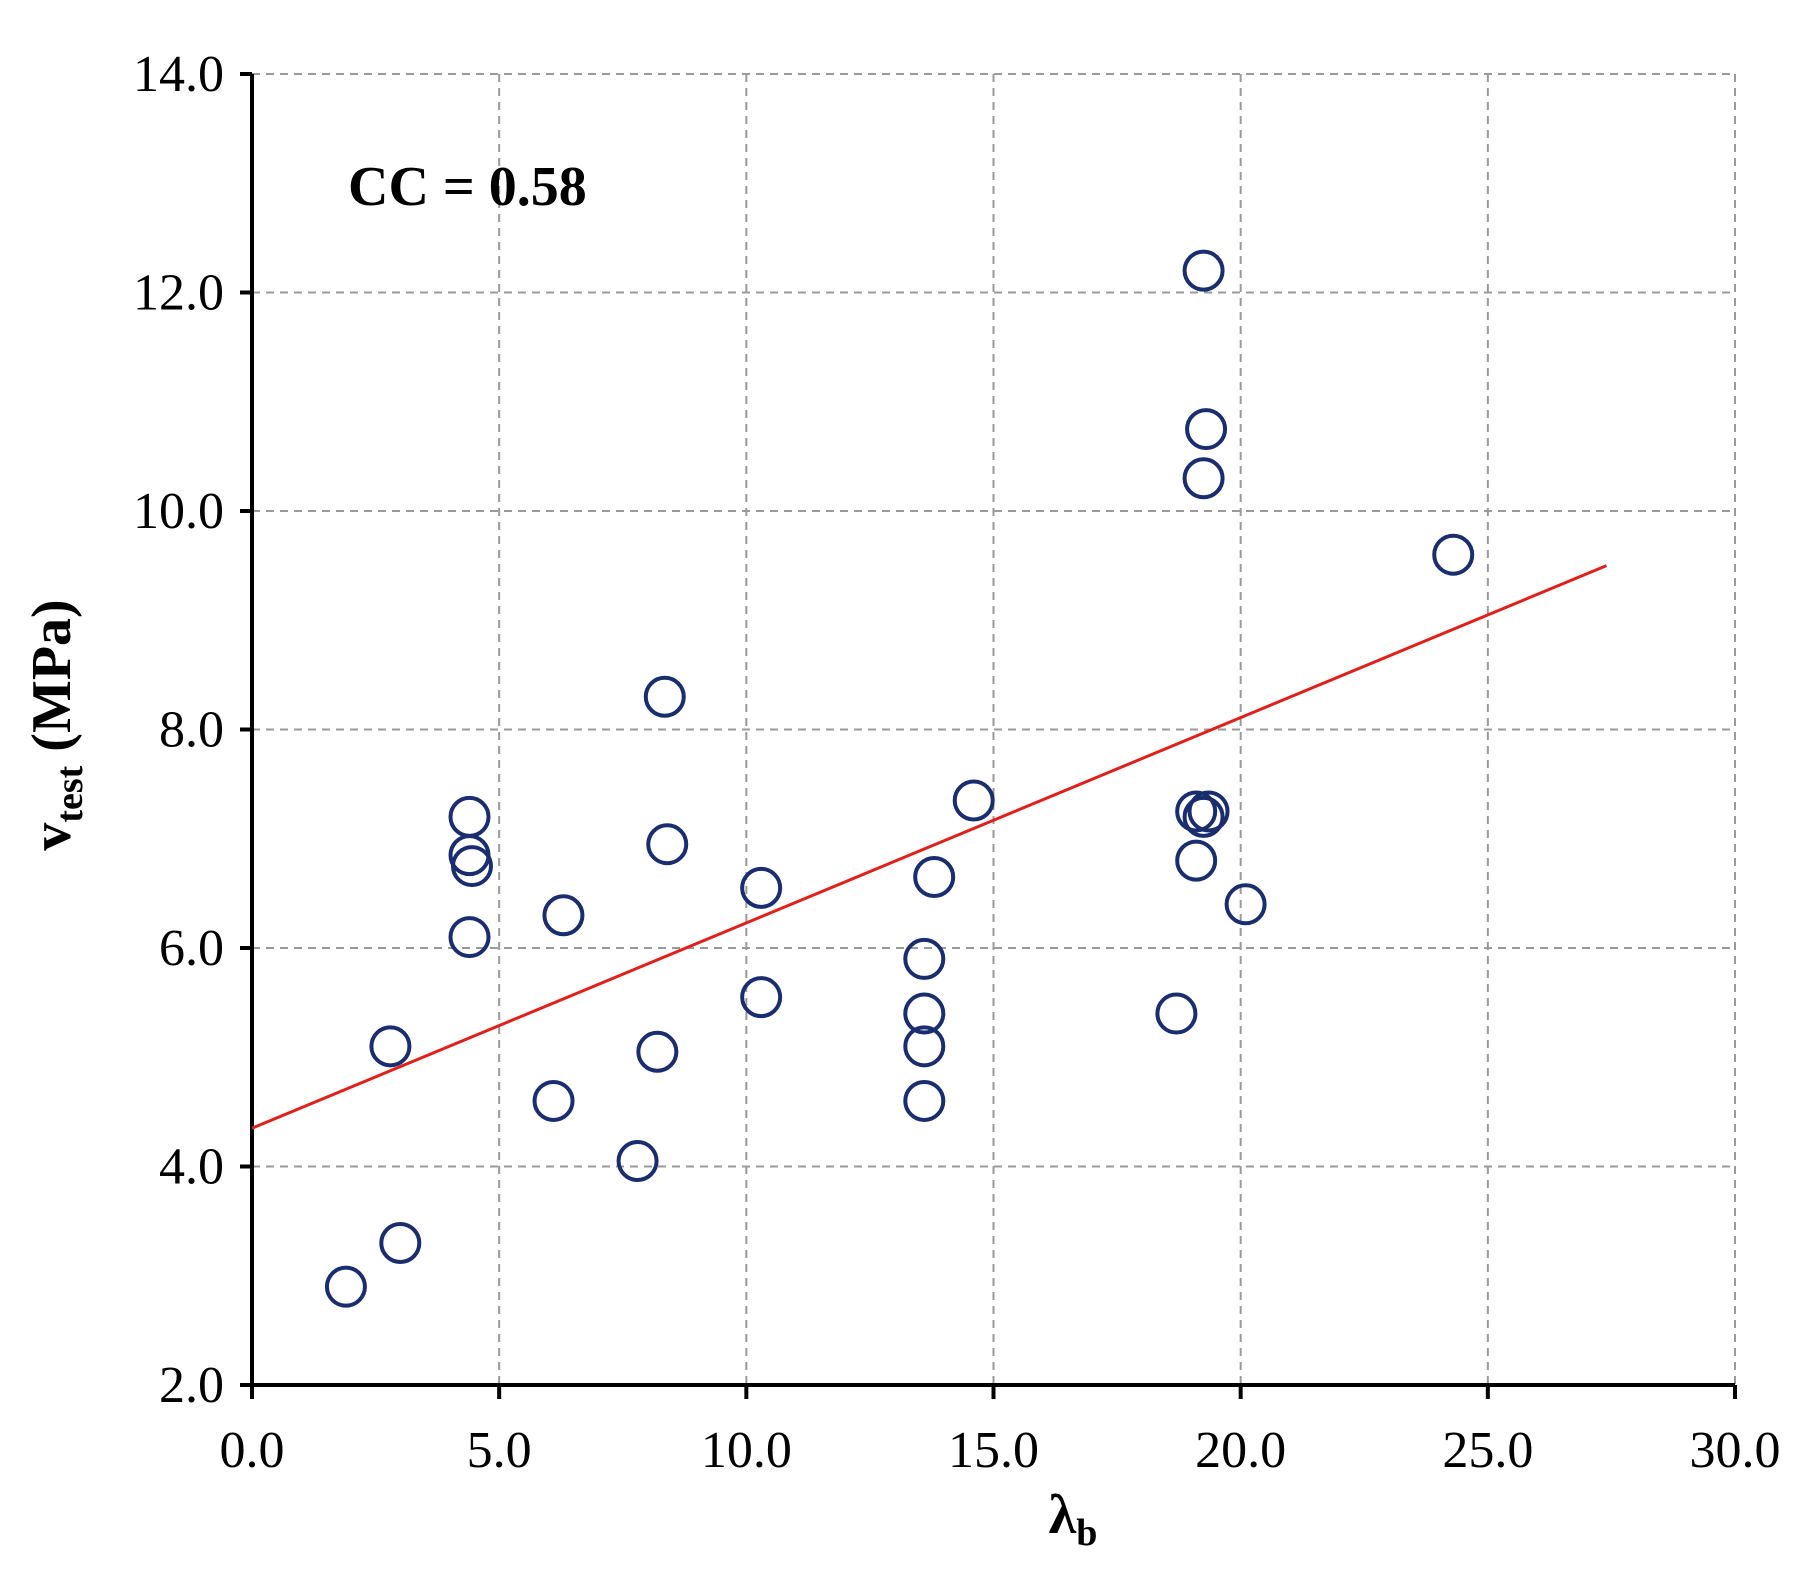 This screenshot has width=1806, height=1582. Describe the element at coordinates (993, 1450) in the screenshot. I see `x-tick-label: 15.0` at that location.